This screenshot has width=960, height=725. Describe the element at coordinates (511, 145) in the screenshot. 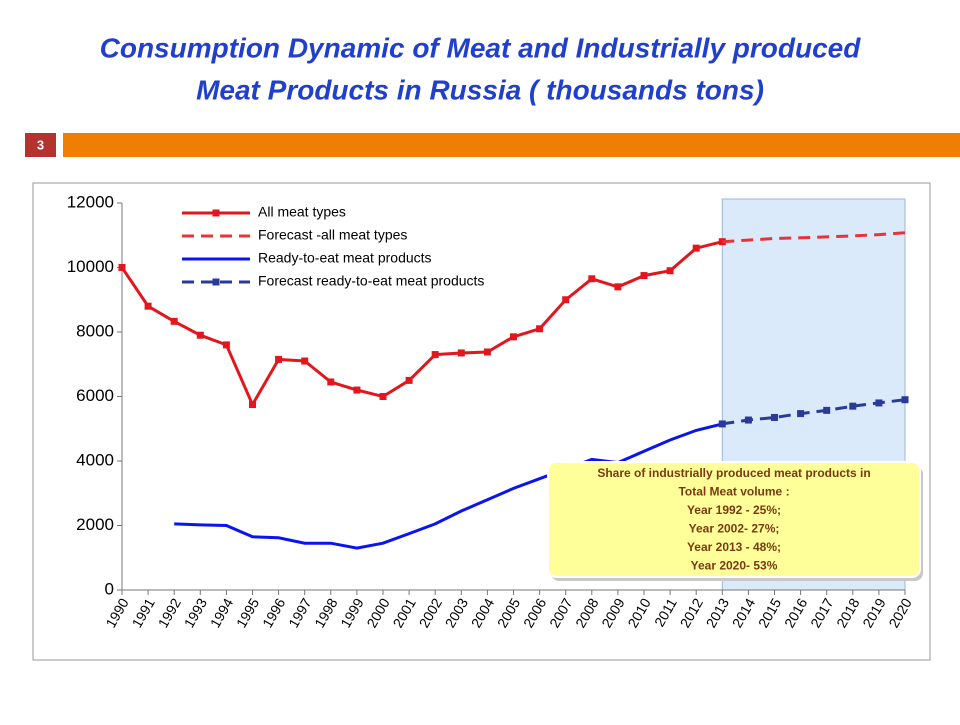

I see `header-bar` at that location.